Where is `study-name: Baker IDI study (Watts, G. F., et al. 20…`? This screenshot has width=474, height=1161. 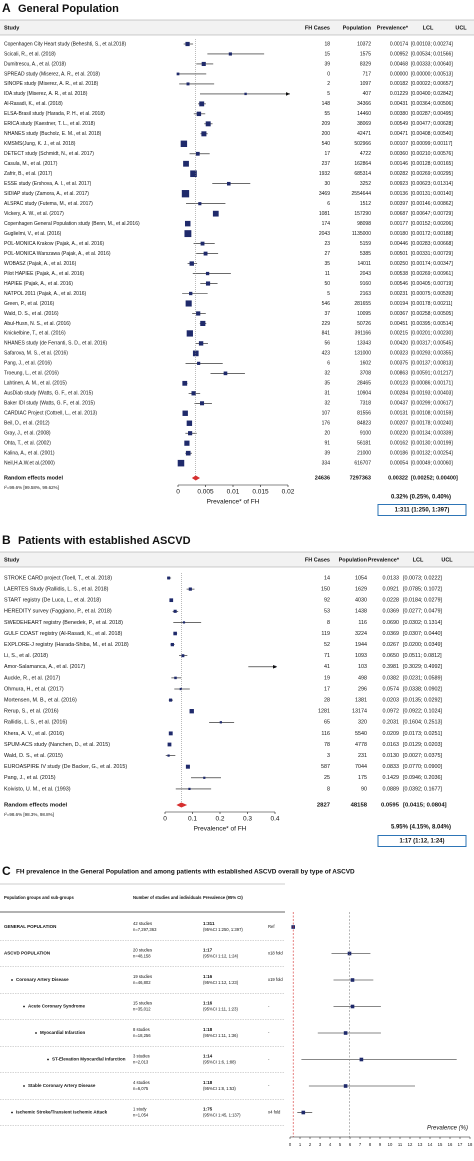
study-name: Baker IDI study (Watts, G. F., et al. 20… is located at coordinates (49, 404).